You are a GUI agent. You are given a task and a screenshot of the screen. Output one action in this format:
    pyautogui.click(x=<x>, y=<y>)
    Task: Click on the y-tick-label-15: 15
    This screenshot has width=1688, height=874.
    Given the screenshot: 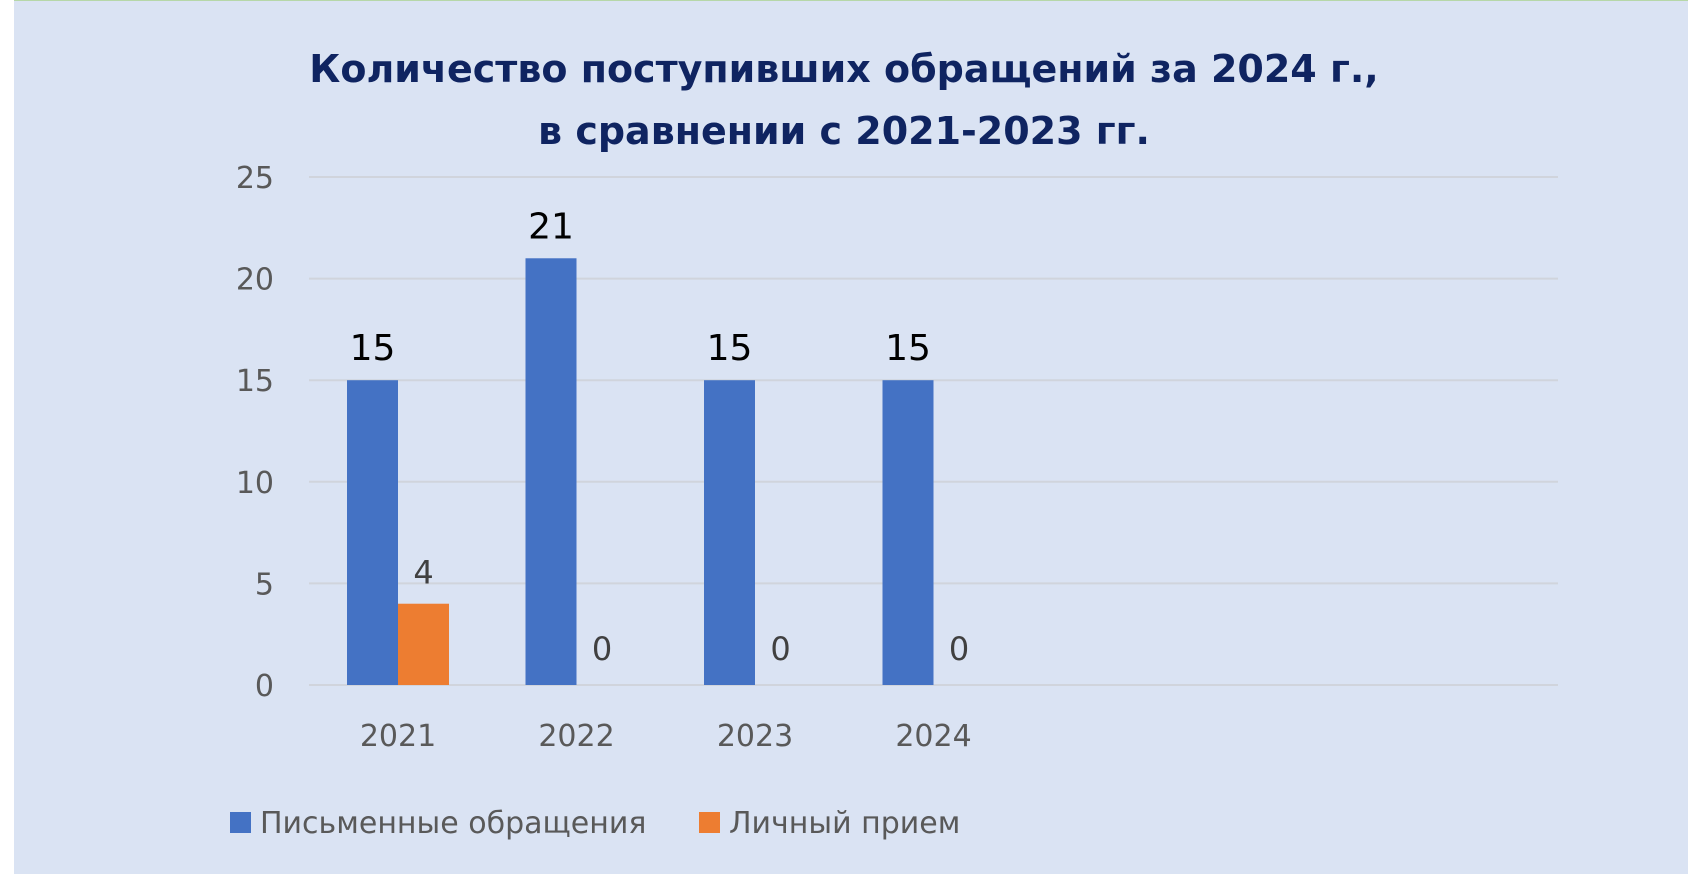 What is the action you would take?
    pyautogui.click(x=255, y=381)
    